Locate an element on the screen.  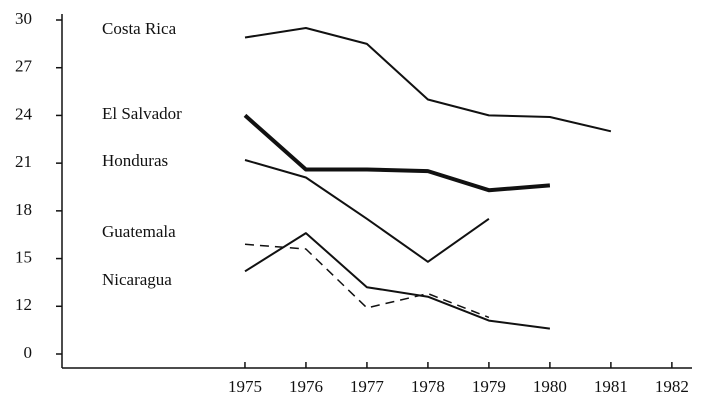
x-tick-label: 1980 is located at coordinates (550, 386).